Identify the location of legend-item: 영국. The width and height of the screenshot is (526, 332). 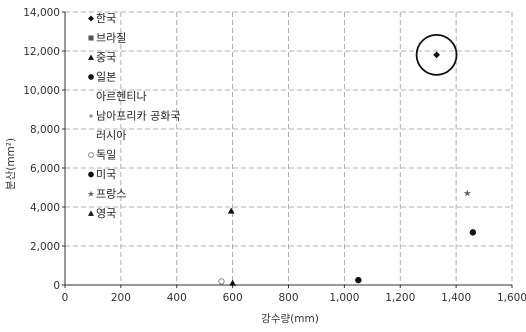
(102, 213).